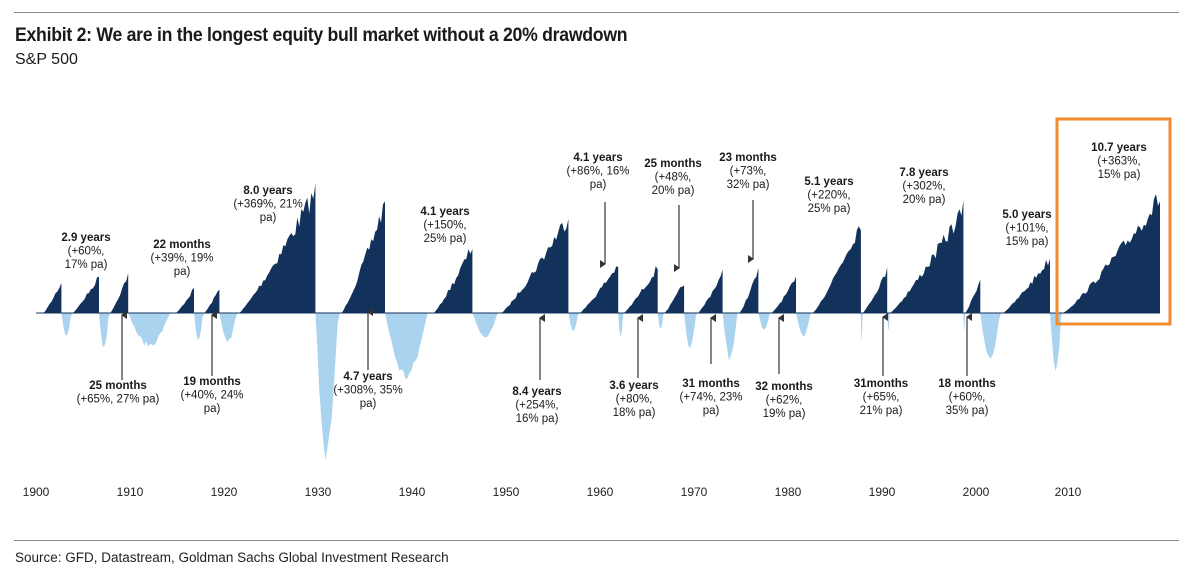 The height and width of the screenshot is (577, 1192). What do you see at coordinates (673, 191) in the screenshot?
I see `annotation-5-line-3: 20% pa)` at bounding box center [673, 191].